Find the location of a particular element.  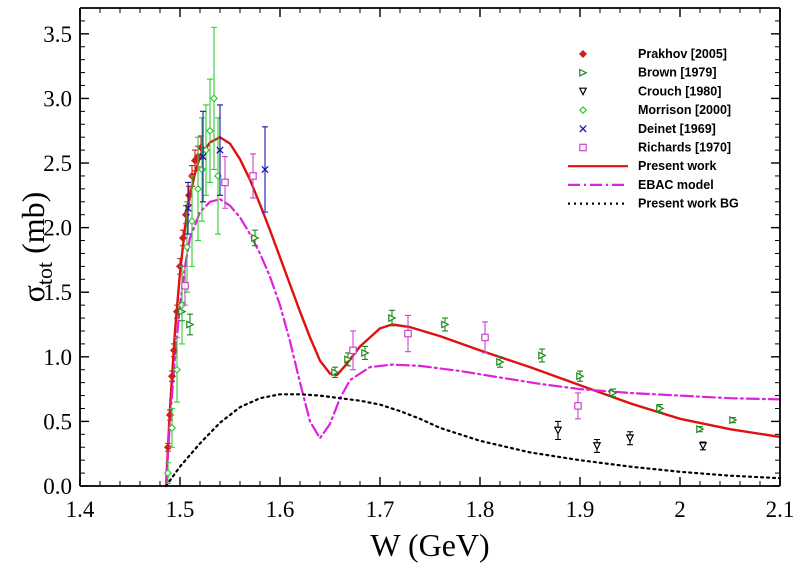

legend-item-present-work-bg: Present work BG is located at coordinates (653, 204).